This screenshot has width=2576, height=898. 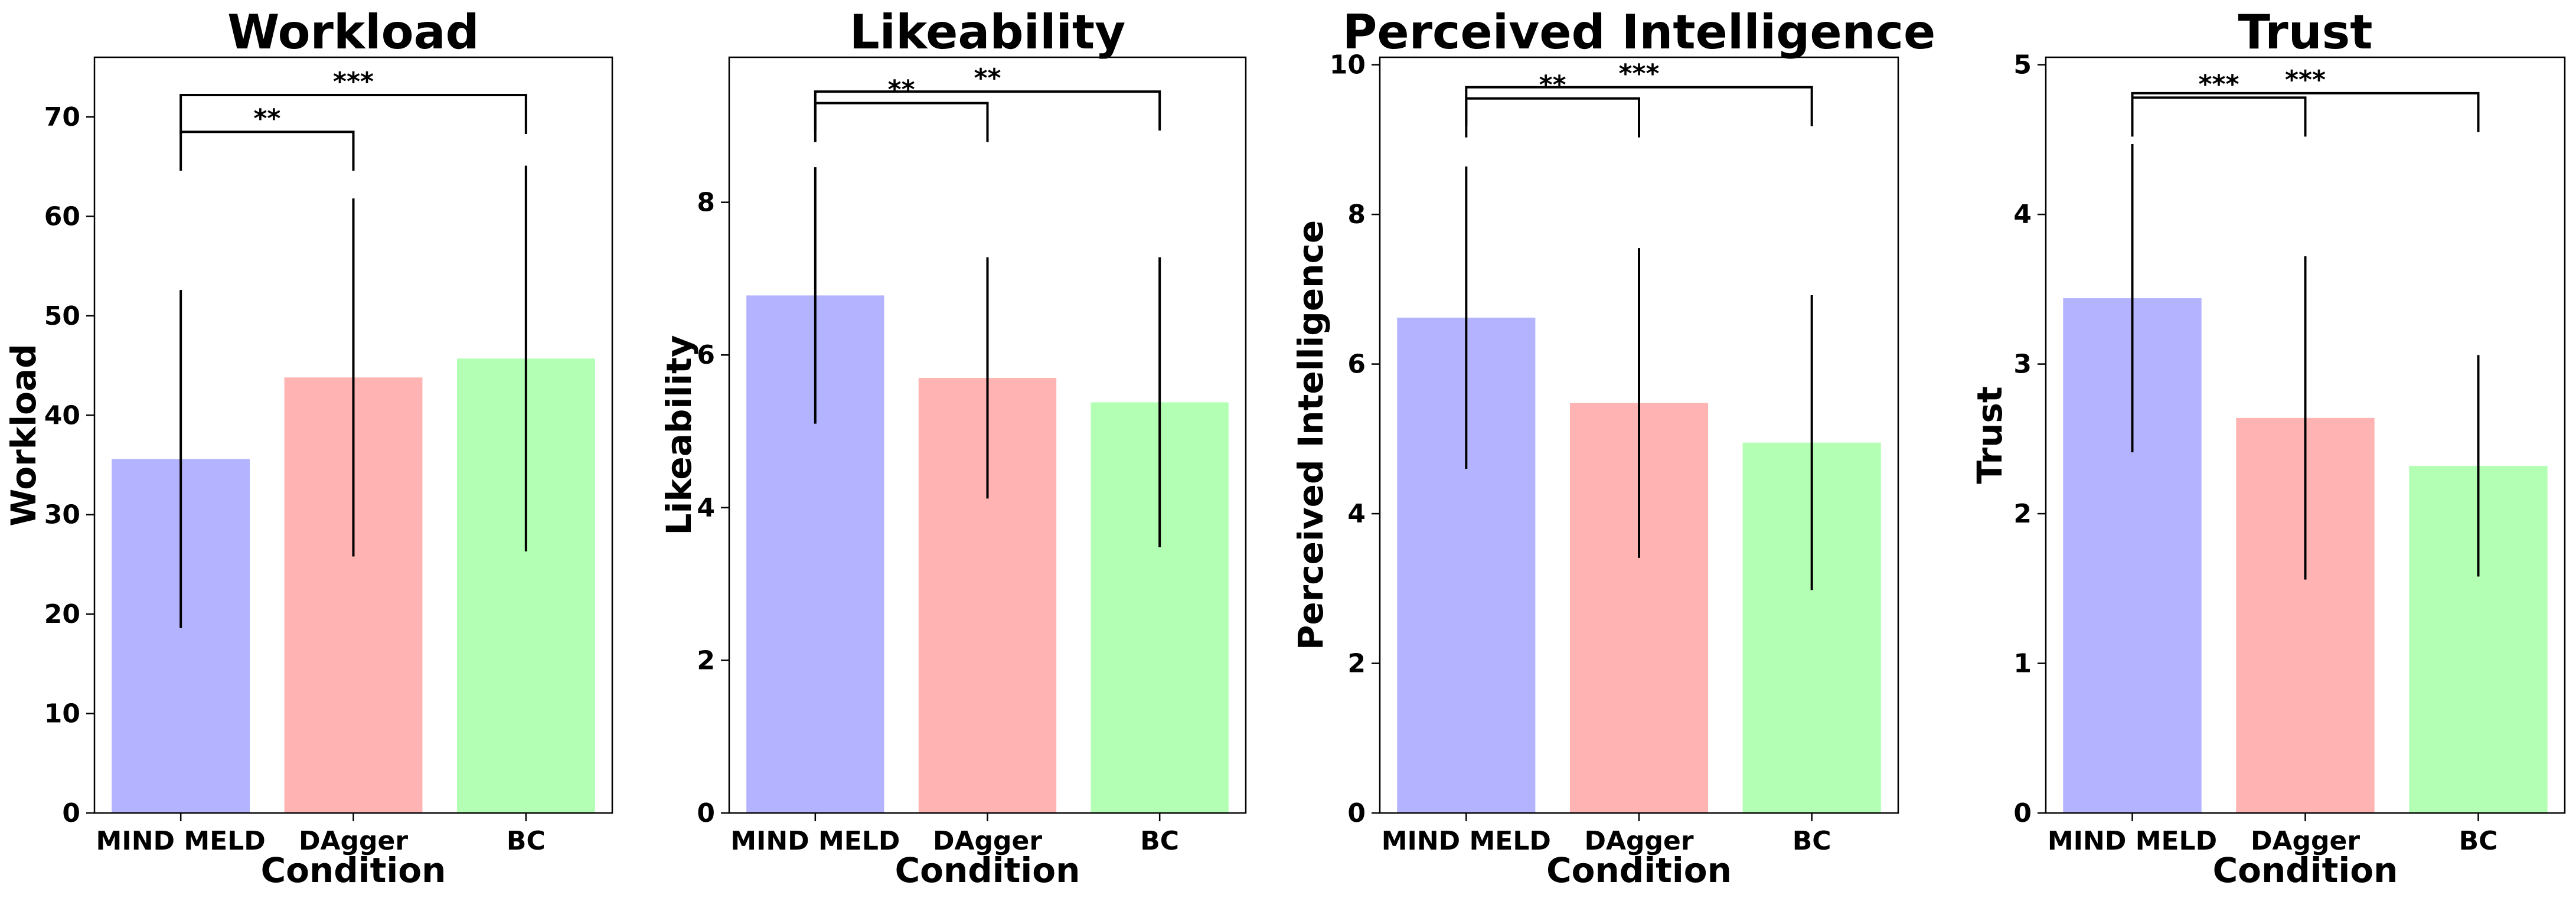 I want to click on y-tick-label: 3, so click(x=2022, y=365).